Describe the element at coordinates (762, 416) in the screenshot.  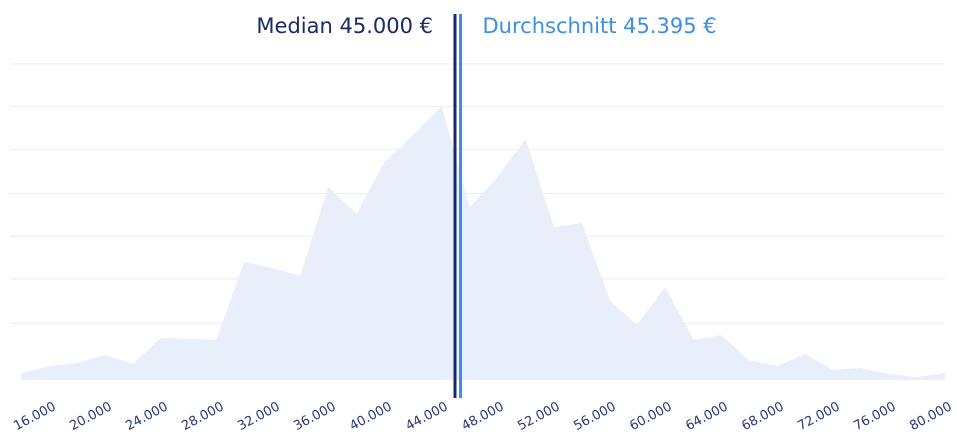
I see `x-tick-label: 68.000` at that location.